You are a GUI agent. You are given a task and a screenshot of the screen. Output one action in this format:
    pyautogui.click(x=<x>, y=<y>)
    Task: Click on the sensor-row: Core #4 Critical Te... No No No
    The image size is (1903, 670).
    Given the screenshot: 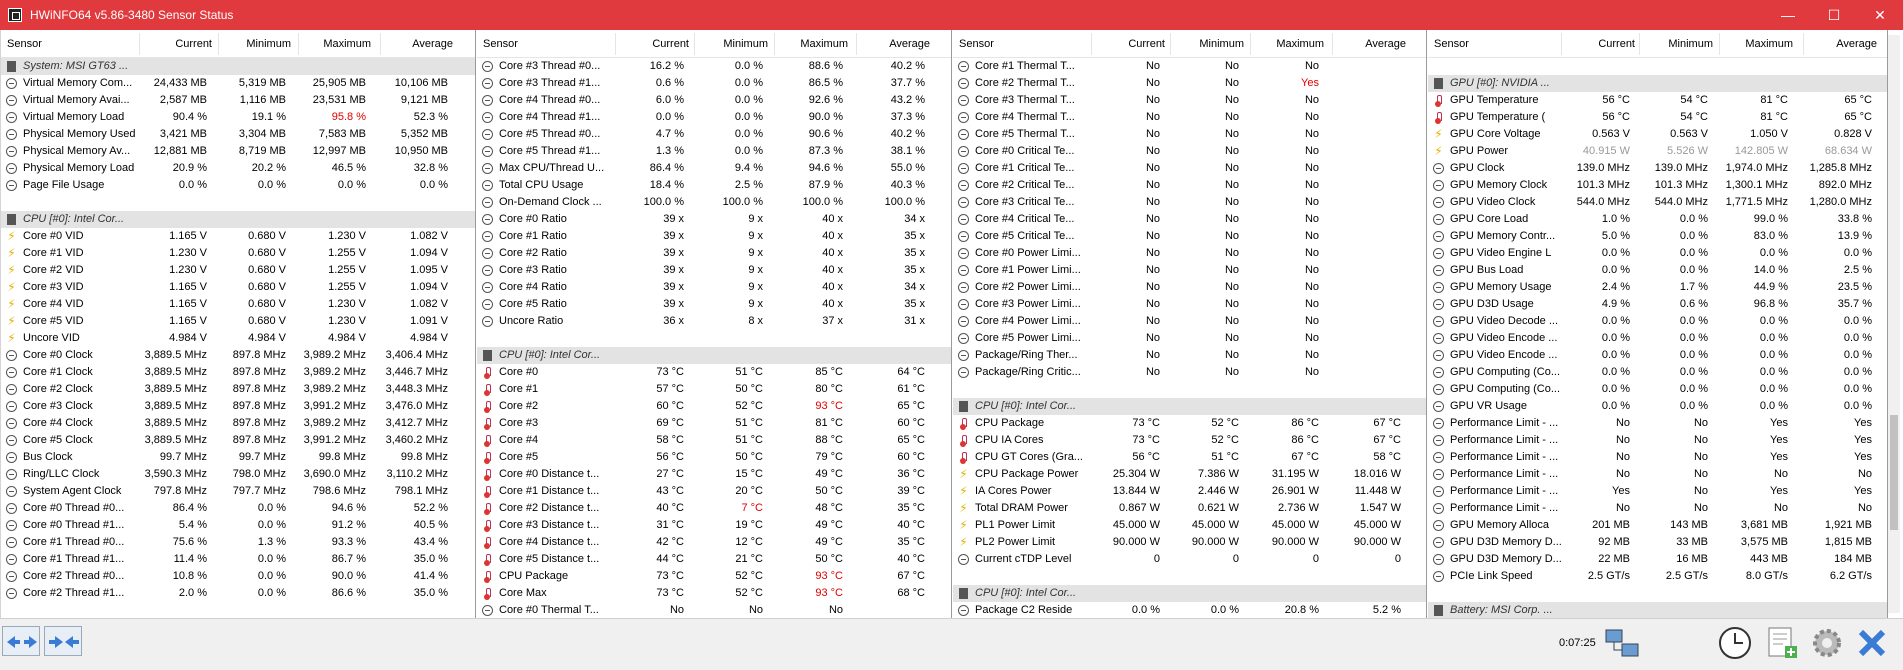 What is the action you would take?
    pyautogui.click(x=1189, y=219)
    